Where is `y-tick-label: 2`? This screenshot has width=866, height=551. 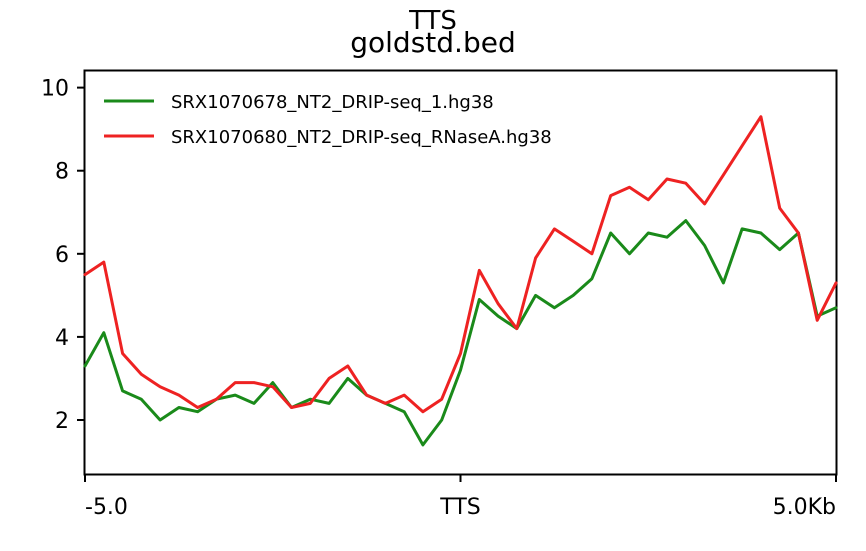
y-tick-label: 2 is located at coordinates (62, 421).